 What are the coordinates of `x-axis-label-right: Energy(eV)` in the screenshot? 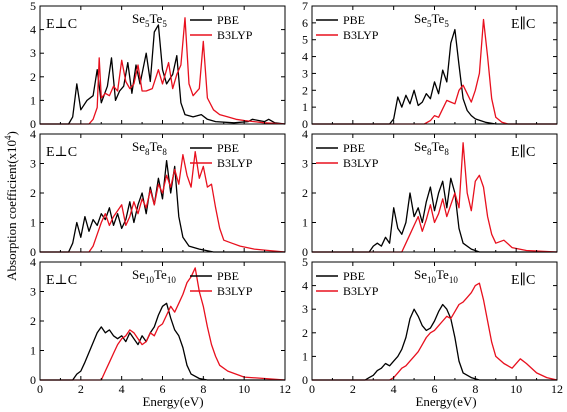 It's located at (445, 401).